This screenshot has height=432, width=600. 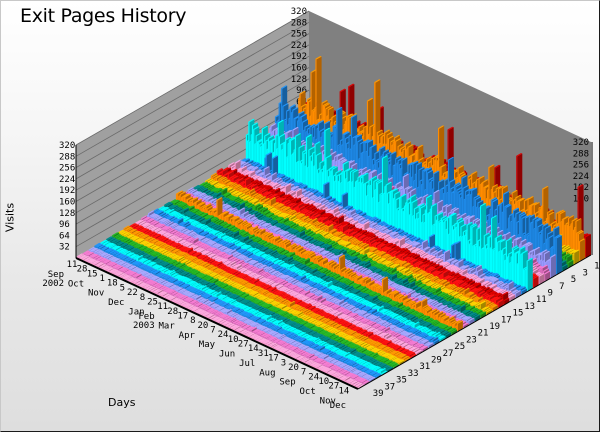 I want to click on days-axis-line, so click(x=217, y=323).